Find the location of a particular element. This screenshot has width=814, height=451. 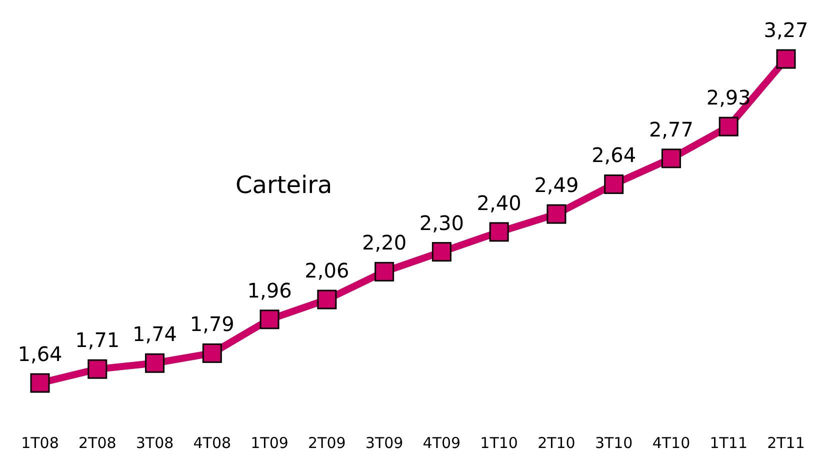

x-tick-label: 3T08 is located at coordinates (155, 442).